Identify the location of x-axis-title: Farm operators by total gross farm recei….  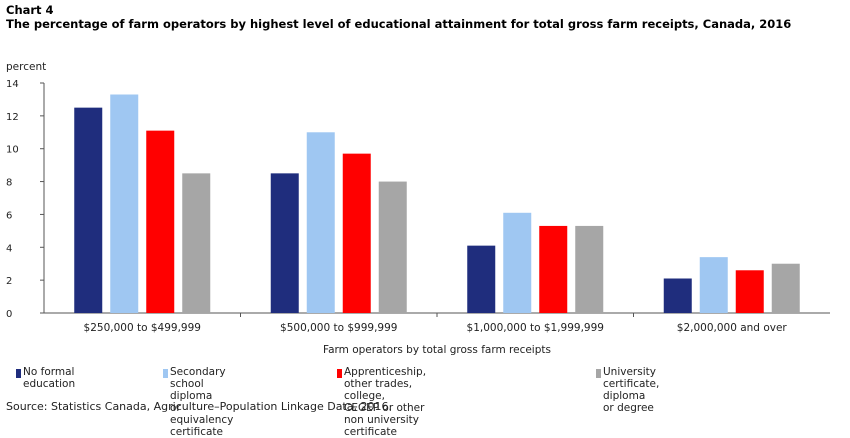
(437, 350).